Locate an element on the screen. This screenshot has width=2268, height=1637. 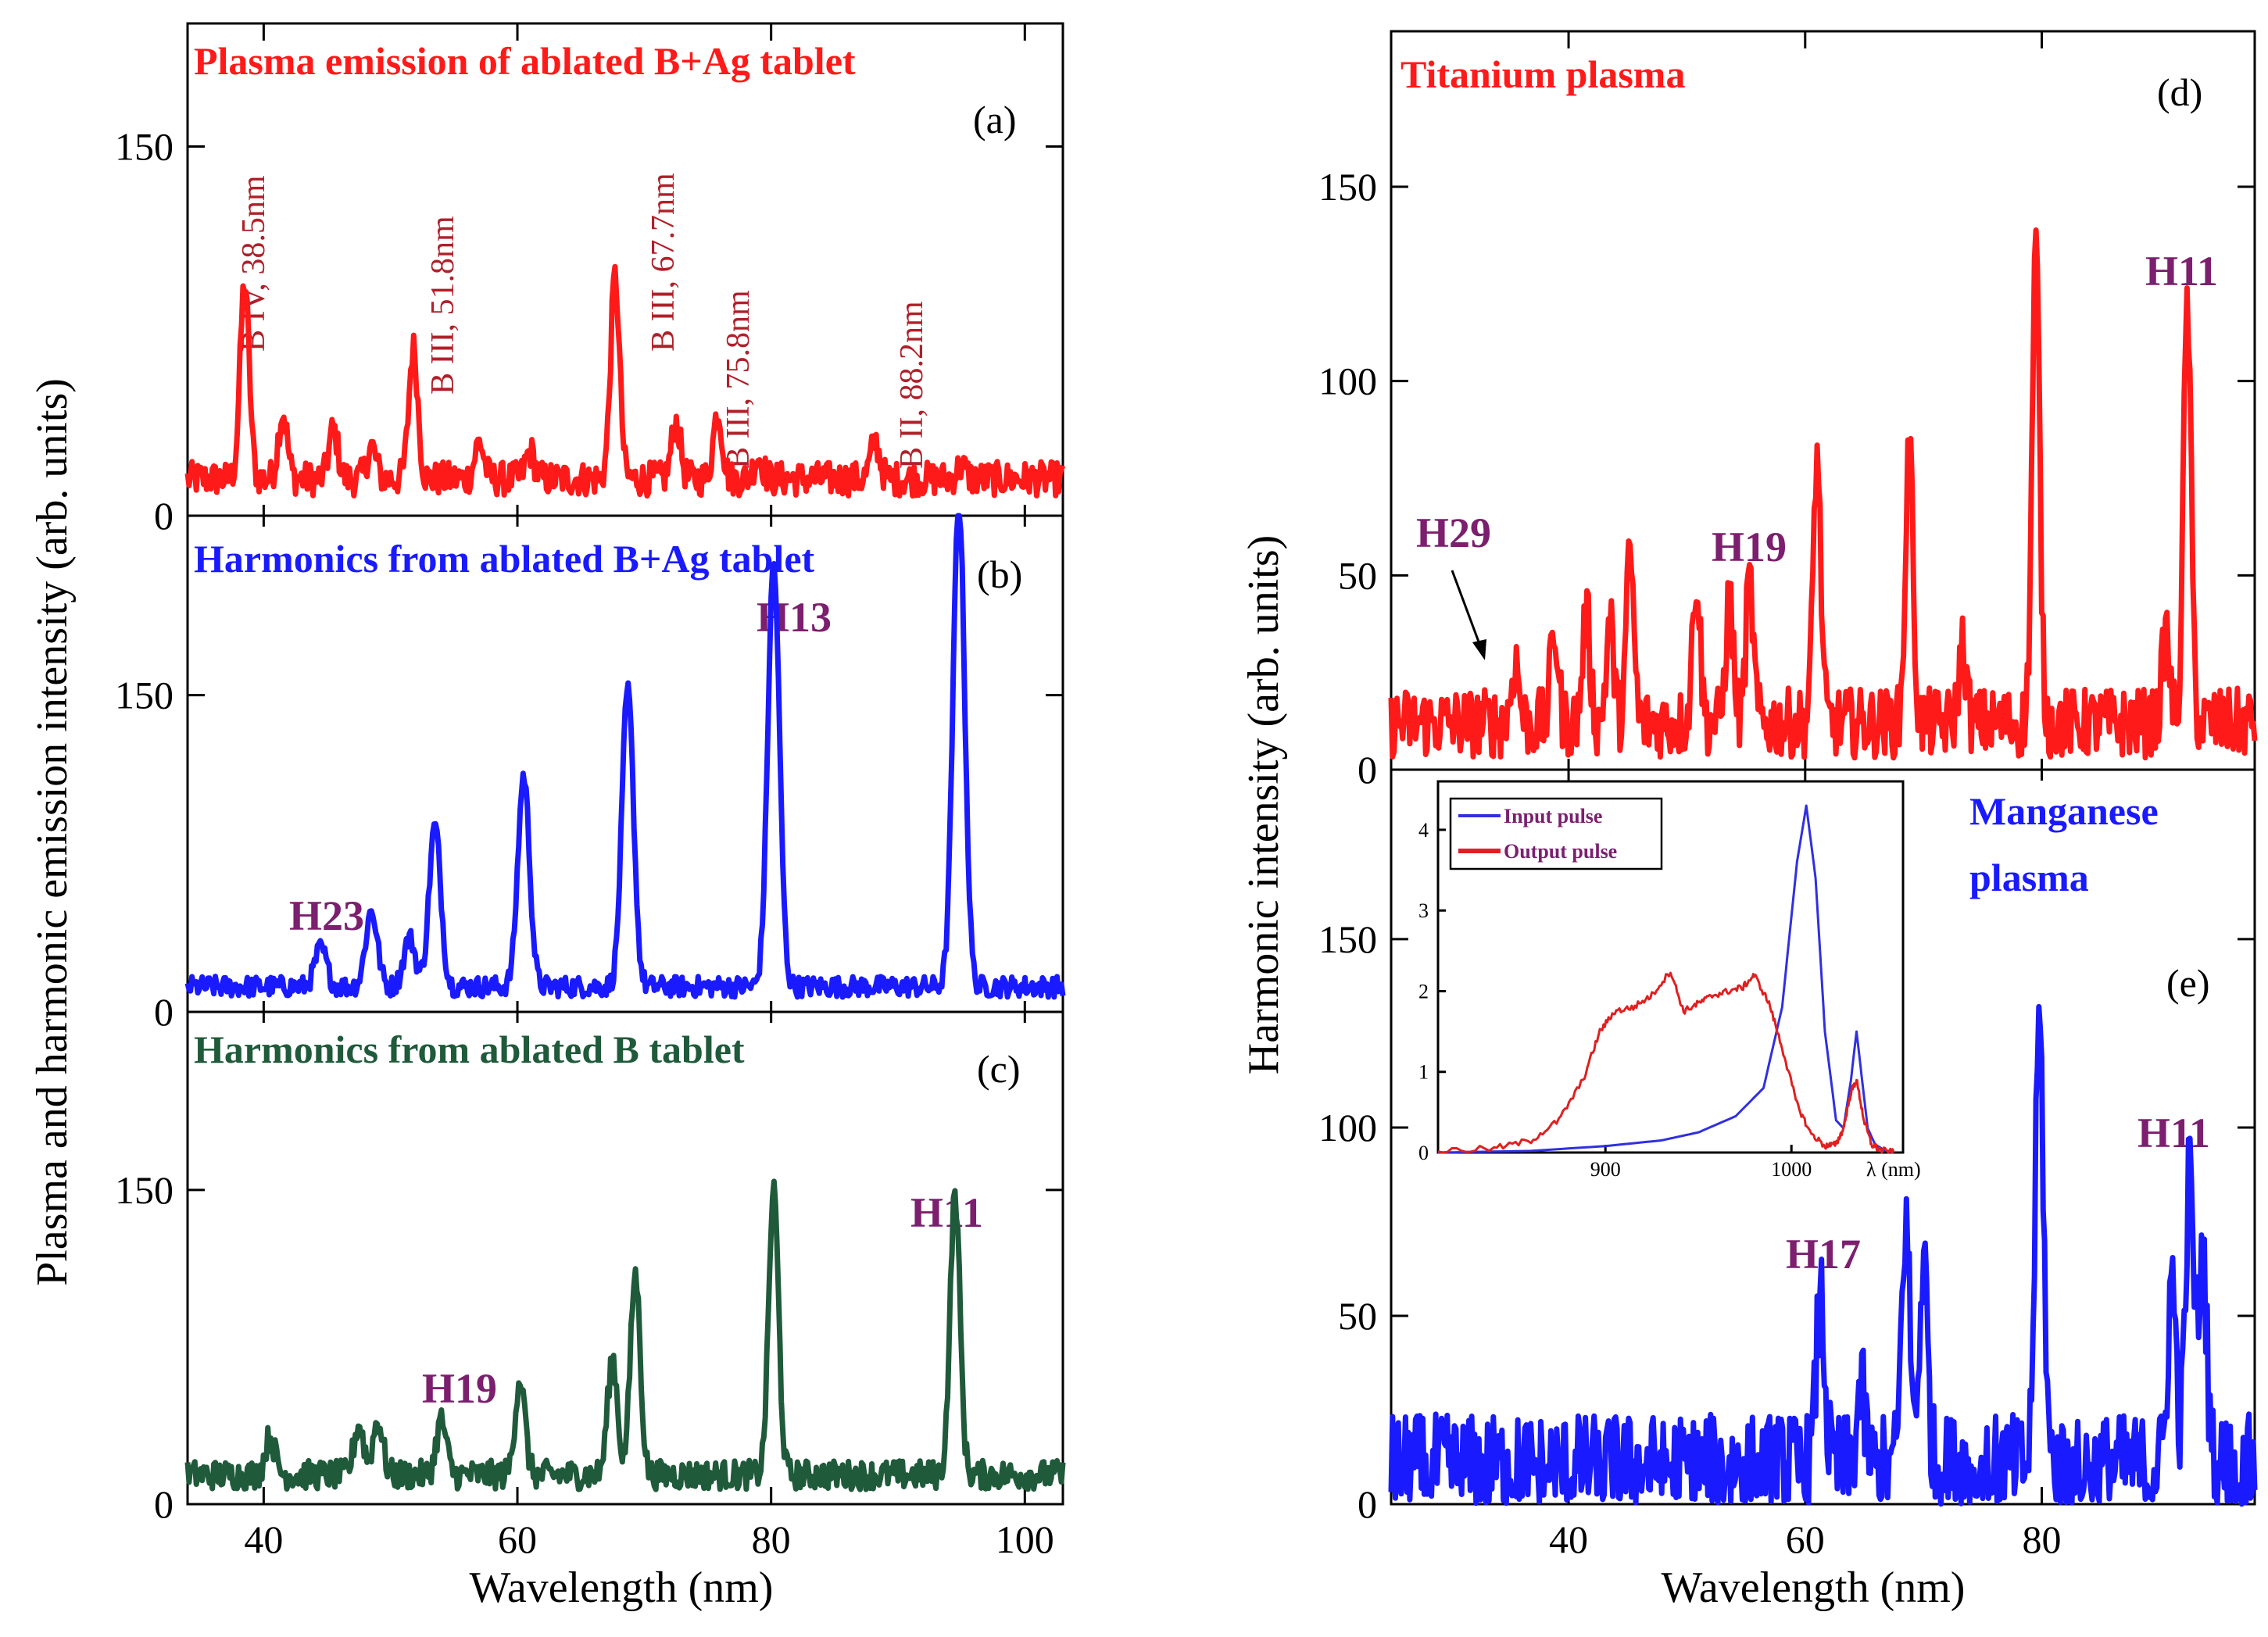
annot-c-h19: H19 is located at coordinates (459, 1388).